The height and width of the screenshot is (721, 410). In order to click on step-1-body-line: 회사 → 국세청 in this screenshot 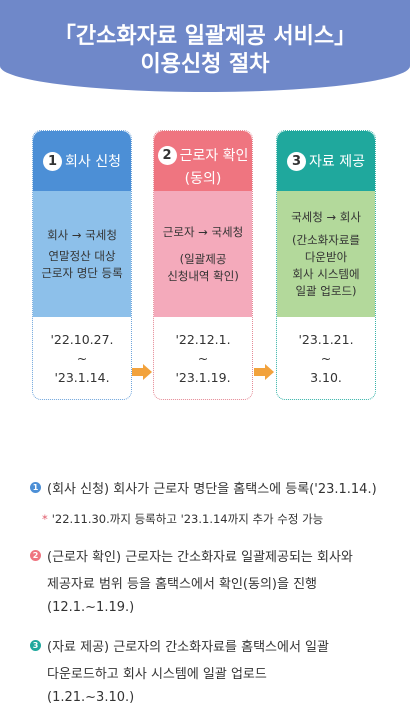, I will do `click(82, 234)`.